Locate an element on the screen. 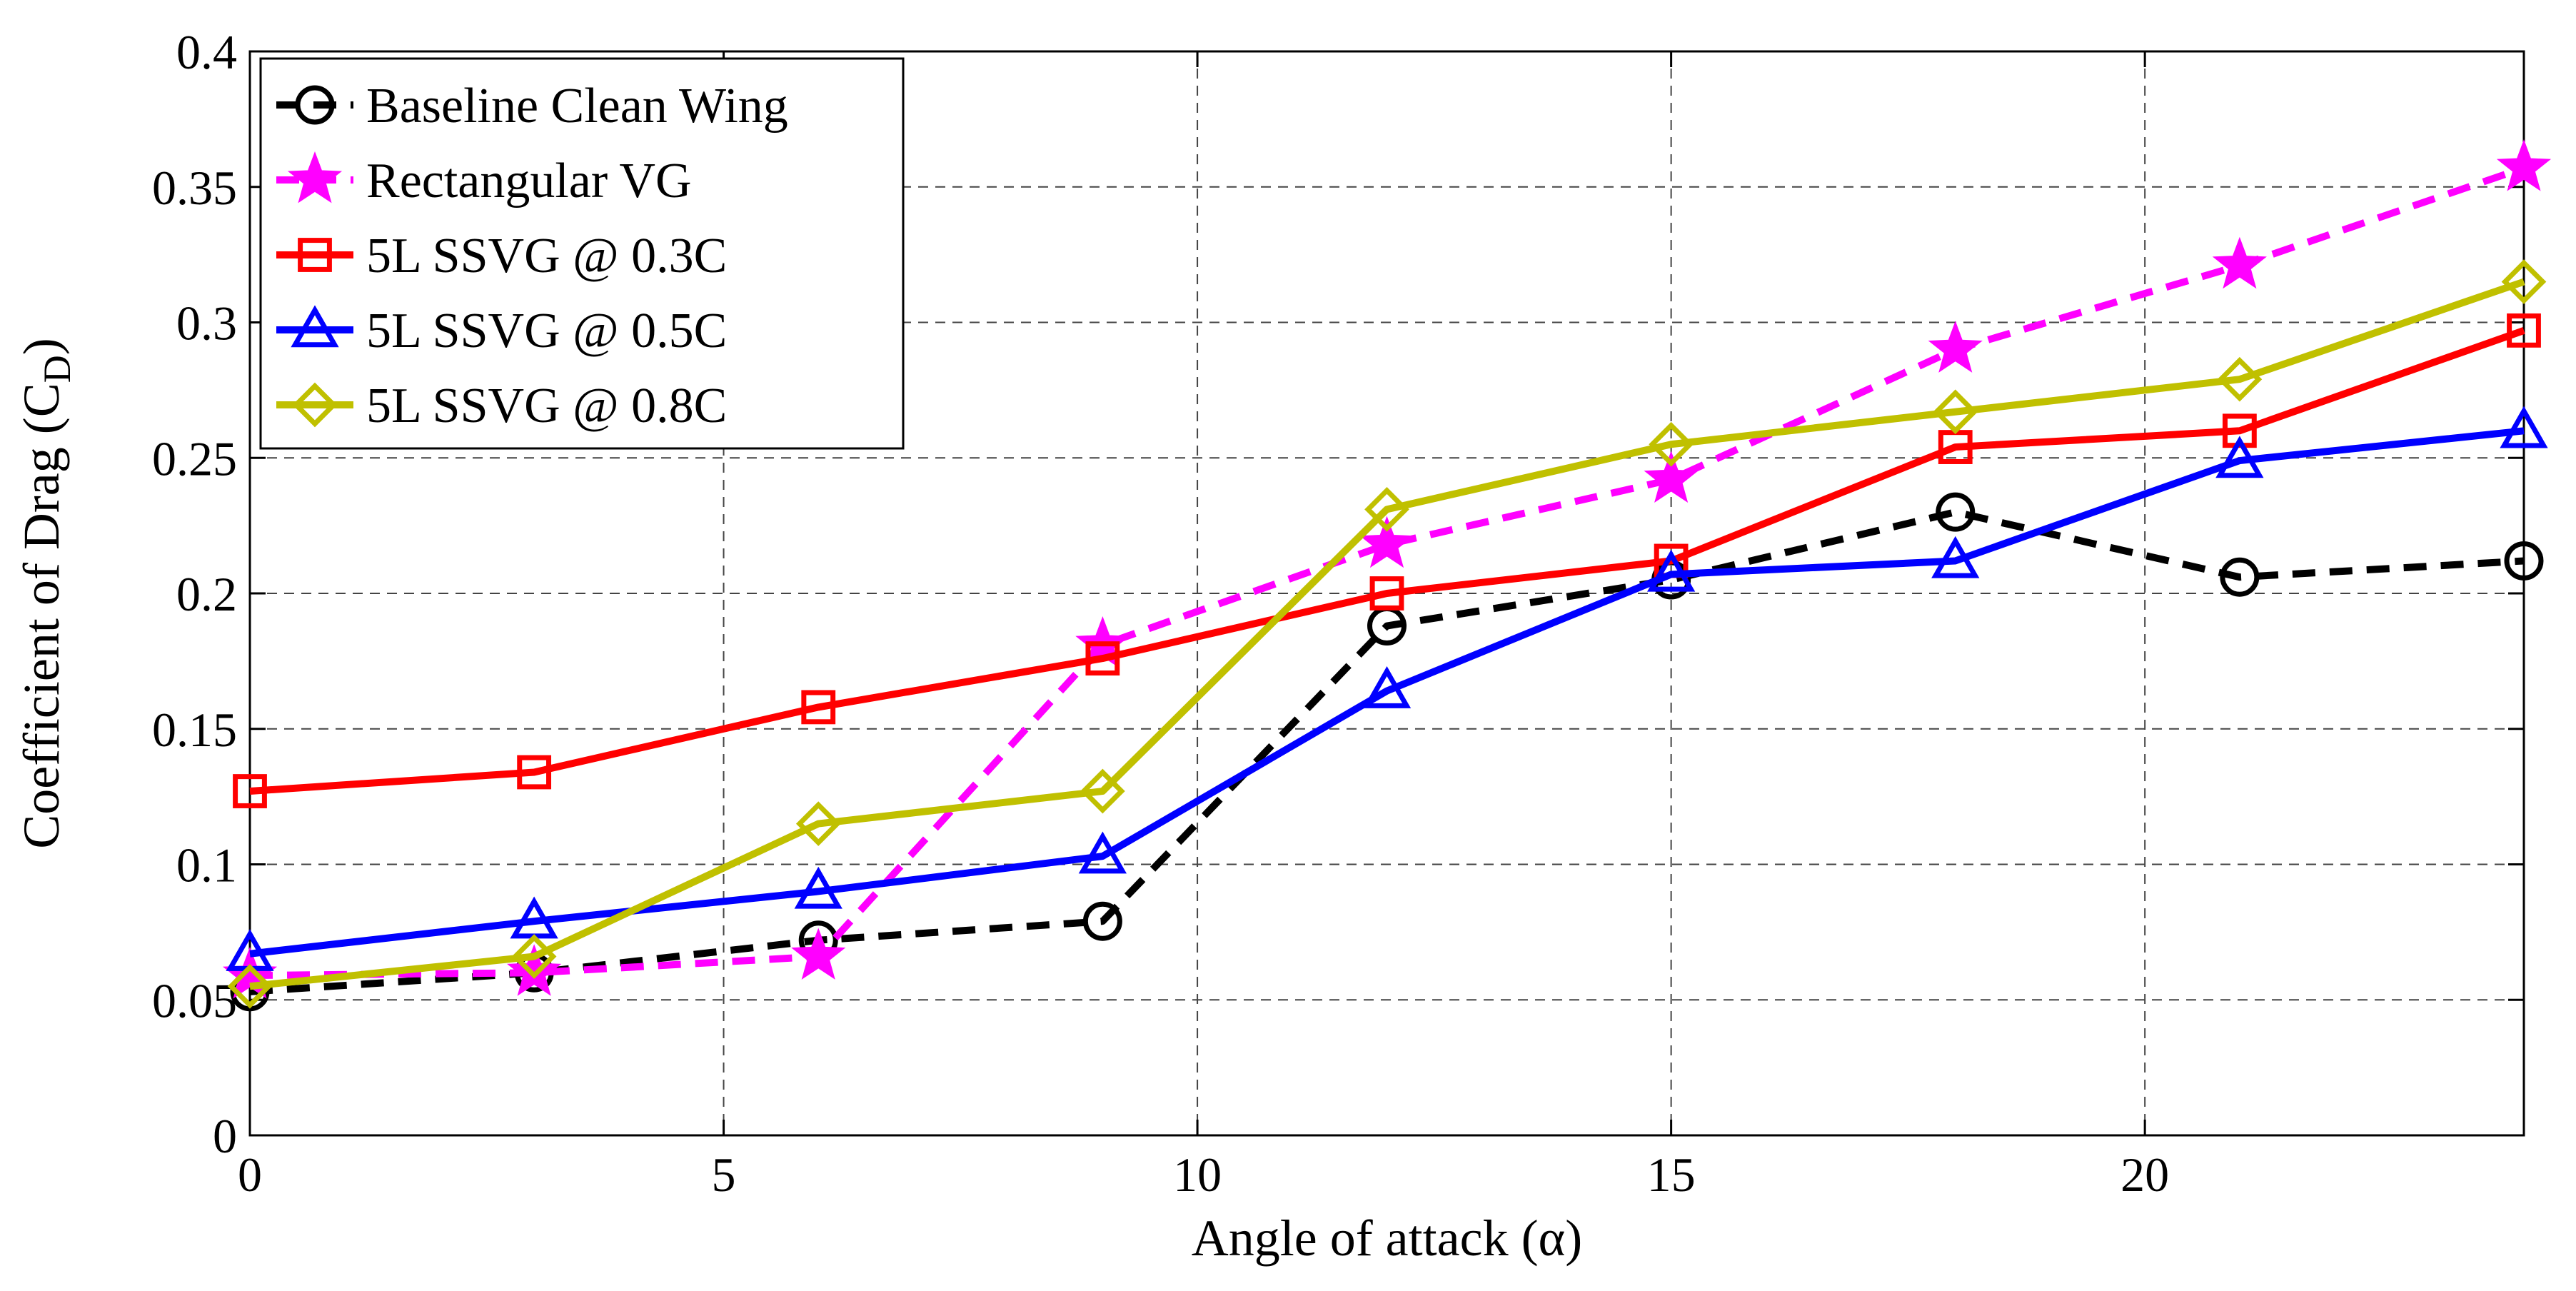 The image size is (2576, 1291). y-tick-label: 0.1 is located at coordinates (207, 865).